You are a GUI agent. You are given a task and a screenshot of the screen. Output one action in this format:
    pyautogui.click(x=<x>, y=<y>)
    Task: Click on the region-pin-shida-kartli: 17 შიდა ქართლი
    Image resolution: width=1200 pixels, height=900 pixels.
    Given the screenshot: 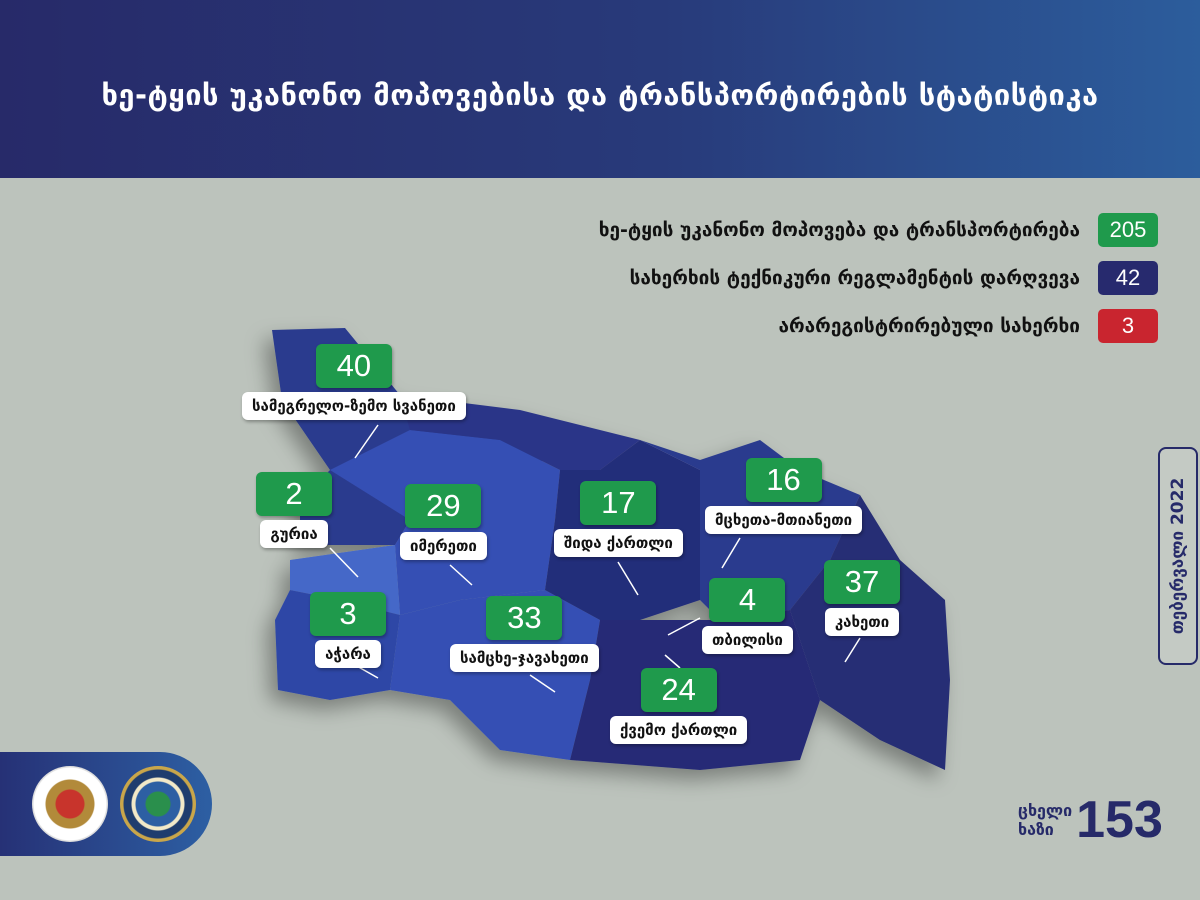 What is the action you would take?
    pyautogui.click(x=618, y=519)
    